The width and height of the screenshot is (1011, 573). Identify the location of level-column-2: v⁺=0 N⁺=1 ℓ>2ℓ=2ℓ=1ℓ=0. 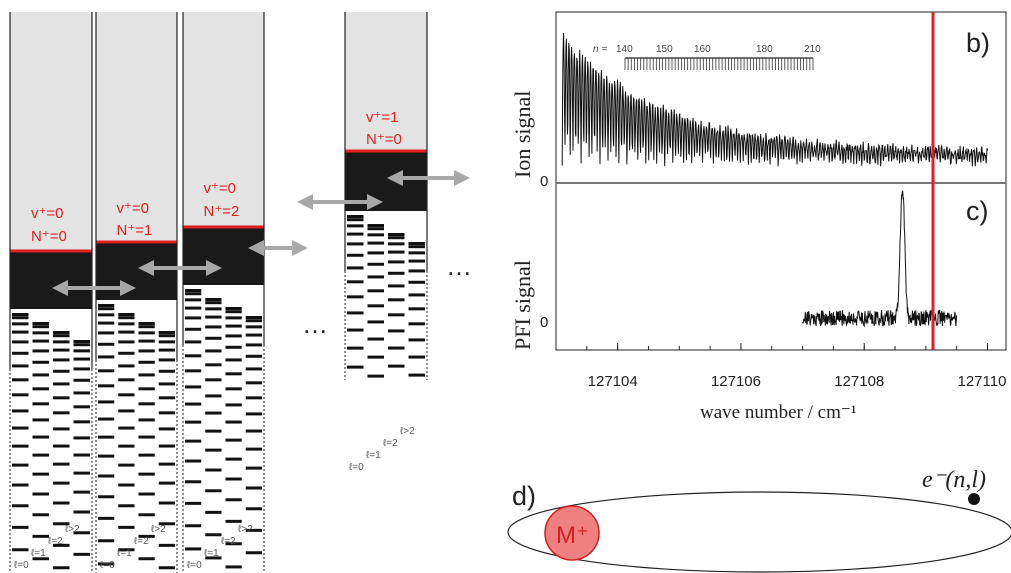
(136, 292).